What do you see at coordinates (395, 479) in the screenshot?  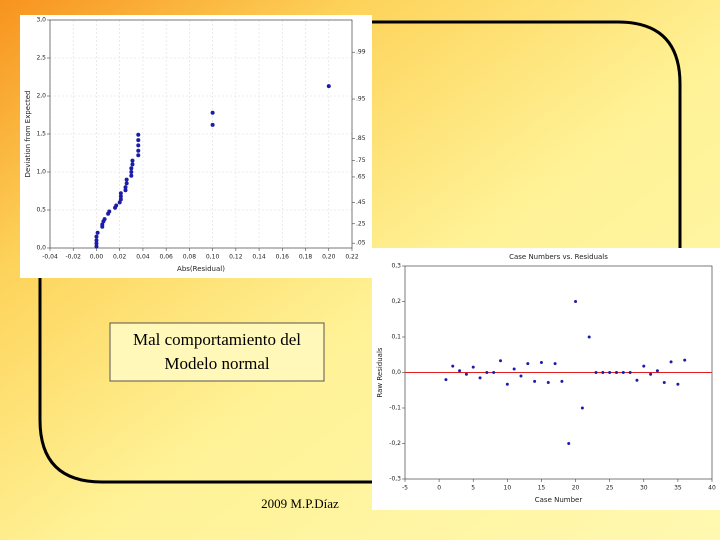 I see `y-tick-label: -0,3` at bounding box center [395, 479].